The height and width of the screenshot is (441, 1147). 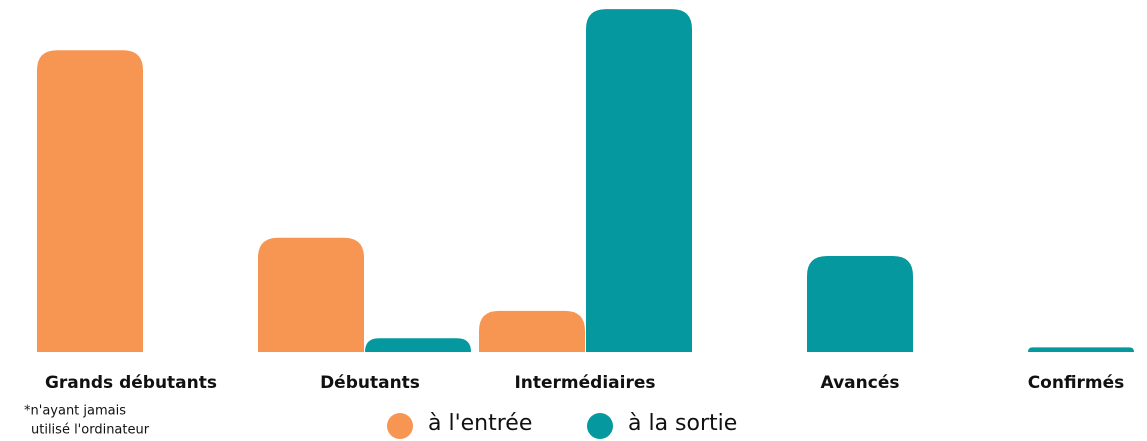 I want to click on x-tick-label: Intermédiaires, so click(x=584, y=383).